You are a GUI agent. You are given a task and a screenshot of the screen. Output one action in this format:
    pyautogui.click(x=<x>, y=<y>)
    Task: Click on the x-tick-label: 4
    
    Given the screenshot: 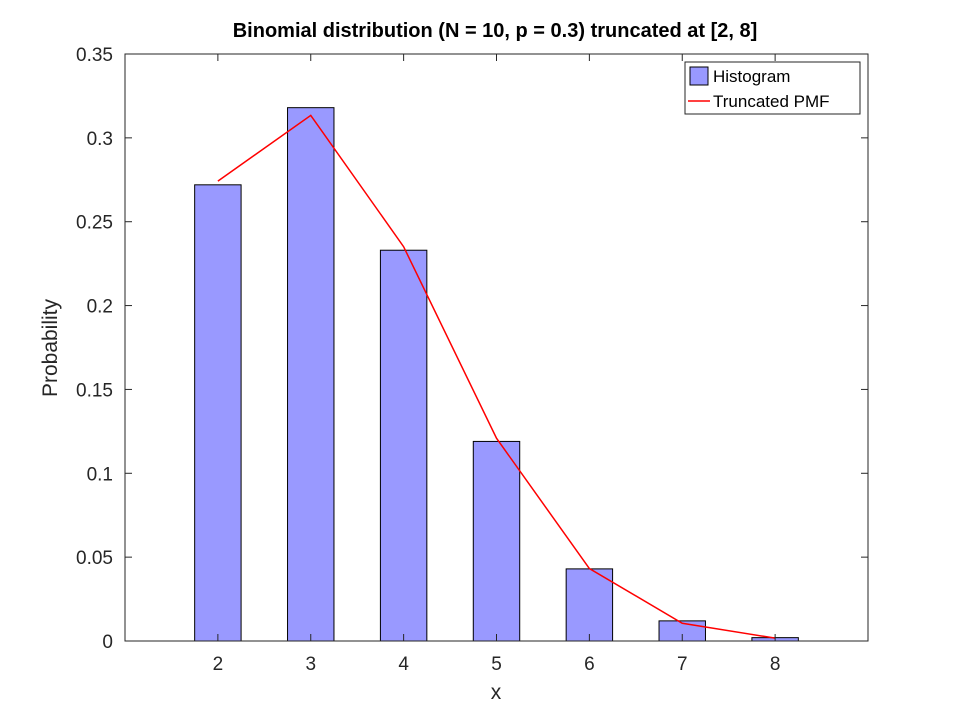 What is the action you would take?
    pyautogui.click(x=403, y=664)
    